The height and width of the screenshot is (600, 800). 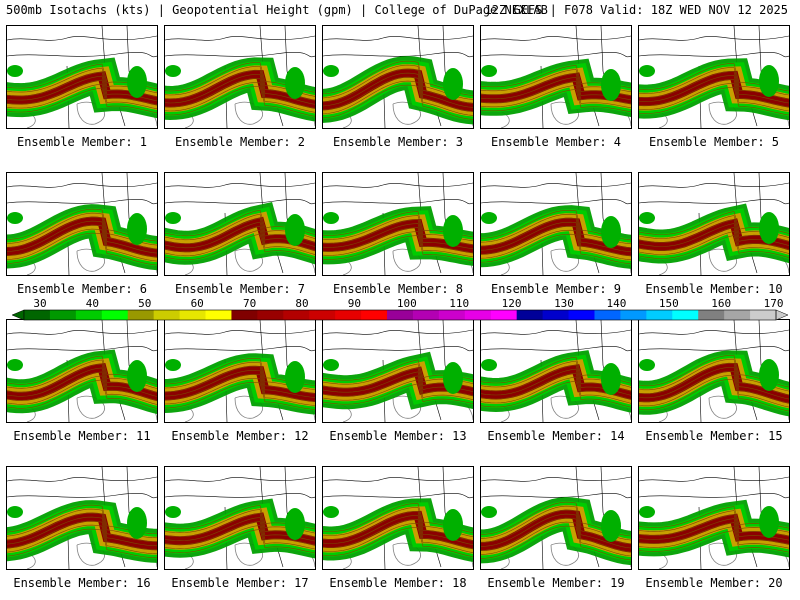 What do you see at coordinates (564, 303) in the screenshot?
I see `colorbar-tick-label: 130` at bounding box center [564, 303].